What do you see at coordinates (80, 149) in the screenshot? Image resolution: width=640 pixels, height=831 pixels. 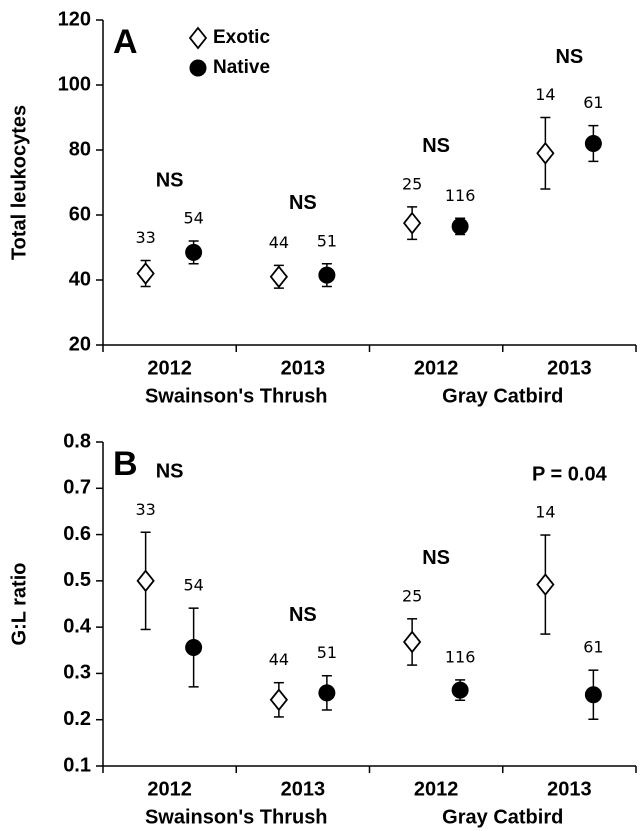 I see `y-tick-label: 80` at bounding box center [80, 149].